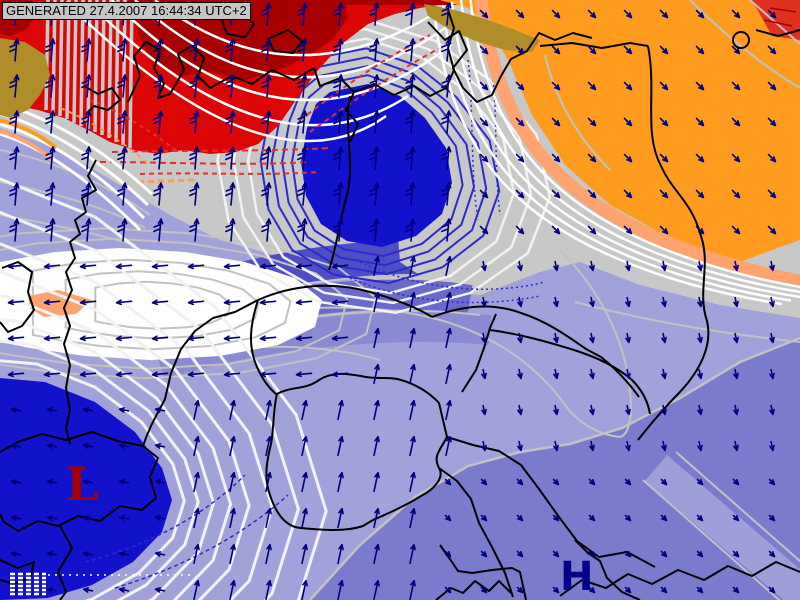  What do you see at coordinates (126, 11) in the screenshot?
I see `generated-timestamp-label: GENERATED 27.4.2007 16:44:34 UTC+2` at bounding box center [126, 11].